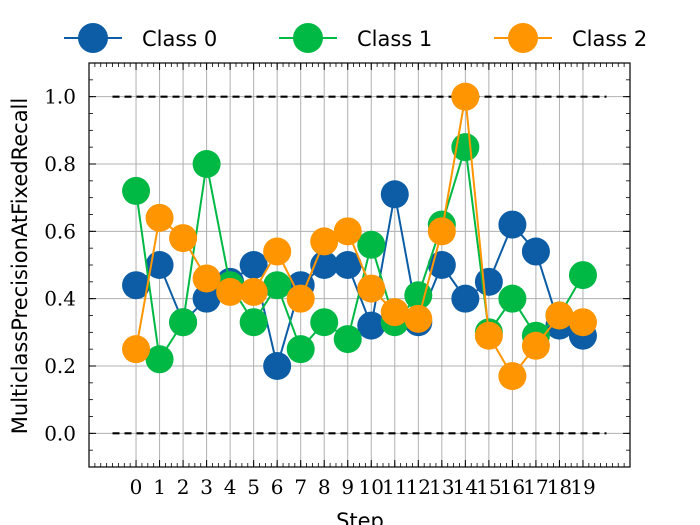 This screenshot has width=700, height=525. What do you see at coordinates (60, 164) in the screenshot?
I see `y-tick-label: 0.8` at bounding box center [60, 164].